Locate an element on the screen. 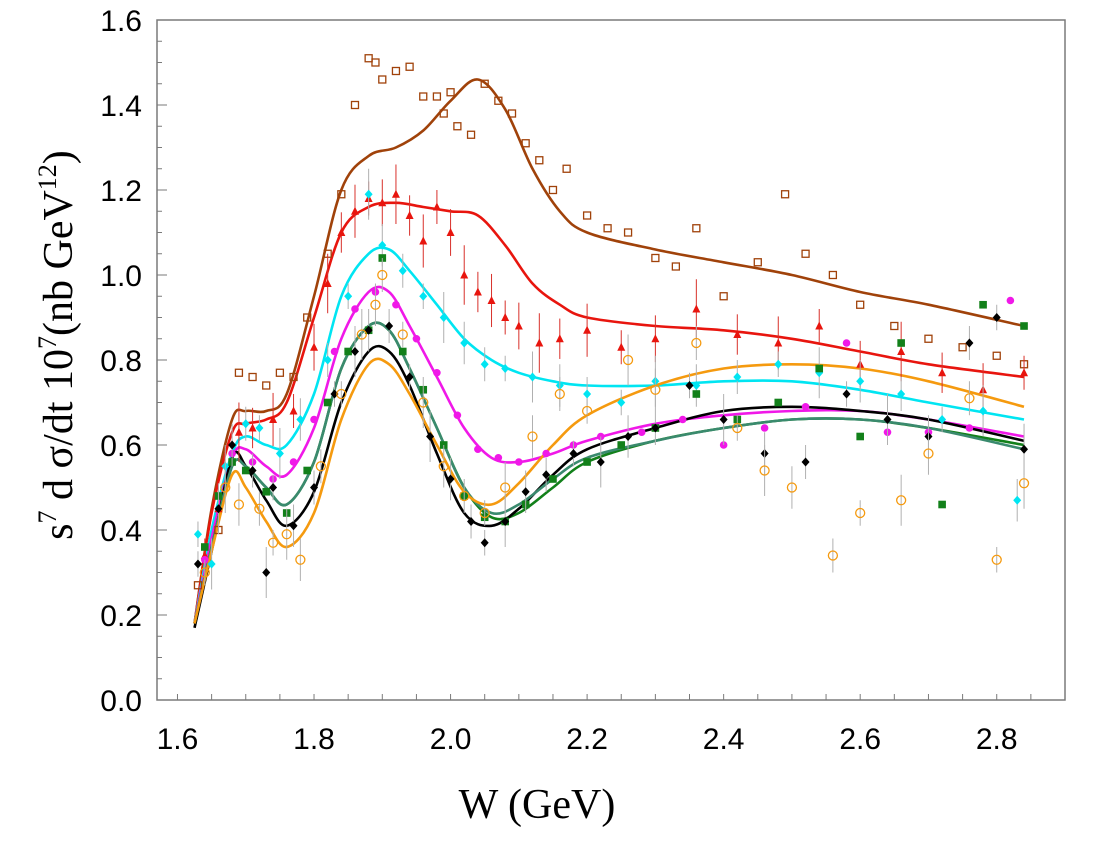  y-tick-label: 1.0 is located at coordinates (121, 276).